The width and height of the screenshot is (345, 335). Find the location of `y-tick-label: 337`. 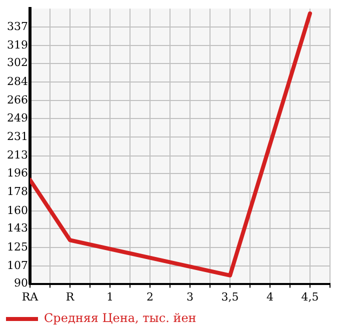

y-tick-label: 337 is located at coordinates (17, 26).